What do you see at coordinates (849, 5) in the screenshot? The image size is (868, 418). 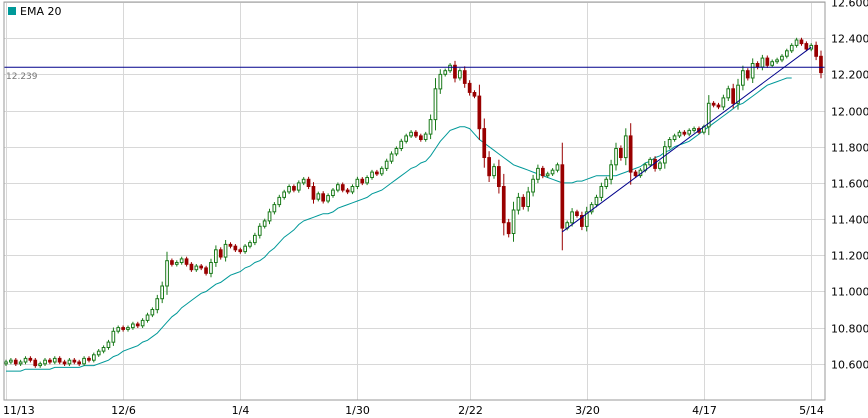 I see `y-tick-label: 12.600` at bounding box center [849, 5].